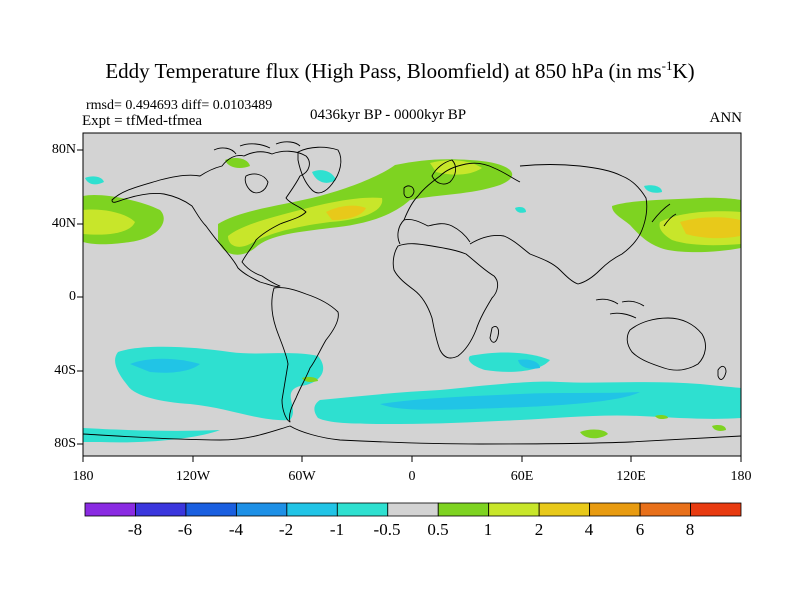 This screenshot has width=800, height=600. What do you see at coordinates (388, 115) in the screenshot?
I see `period-label: 0436kyr BP - 0000kyr BP` at bounding box center [388, 115].